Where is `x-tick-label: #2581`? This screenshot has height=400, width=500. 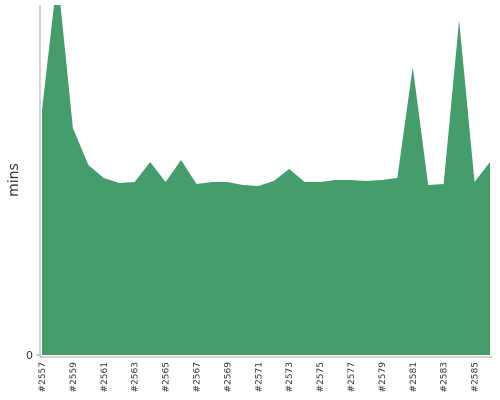
x-tick-label: #2581 is located at coordinates (414, 377).